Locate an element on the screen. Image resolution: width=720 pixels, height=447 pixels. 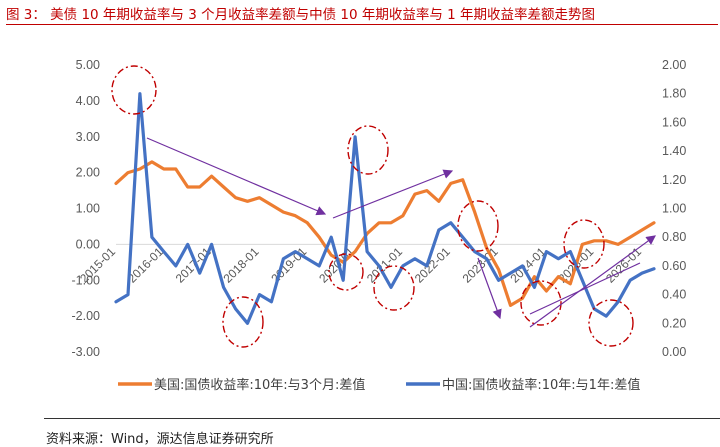
title-divider is located at coordinates (362, 24).